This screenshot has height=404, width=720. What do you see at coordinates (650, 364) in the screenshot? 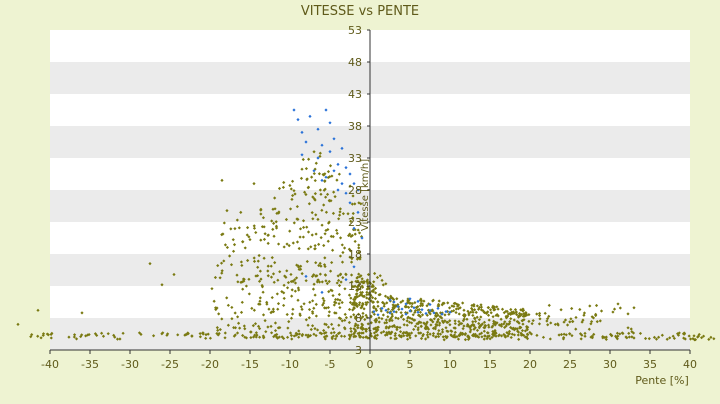
I see `x-tick-label: 35` at bounding box center [650, 364].